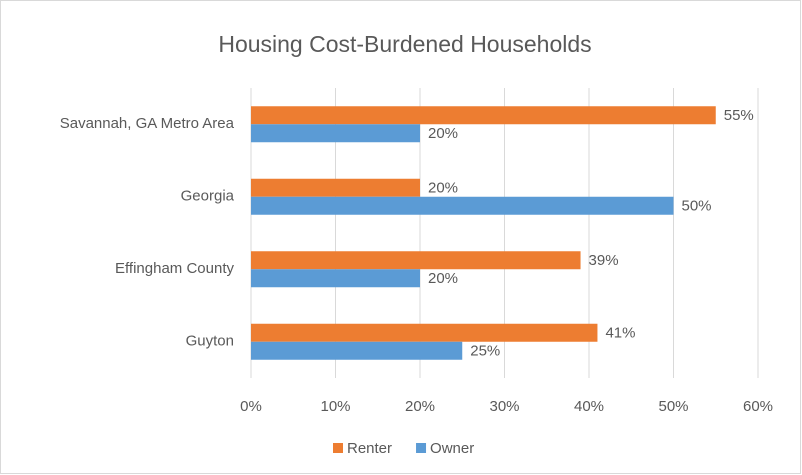  Describe the element at coordinates (251, 406) in the screenshot. I see `x-tick-label: 0%` at that location.